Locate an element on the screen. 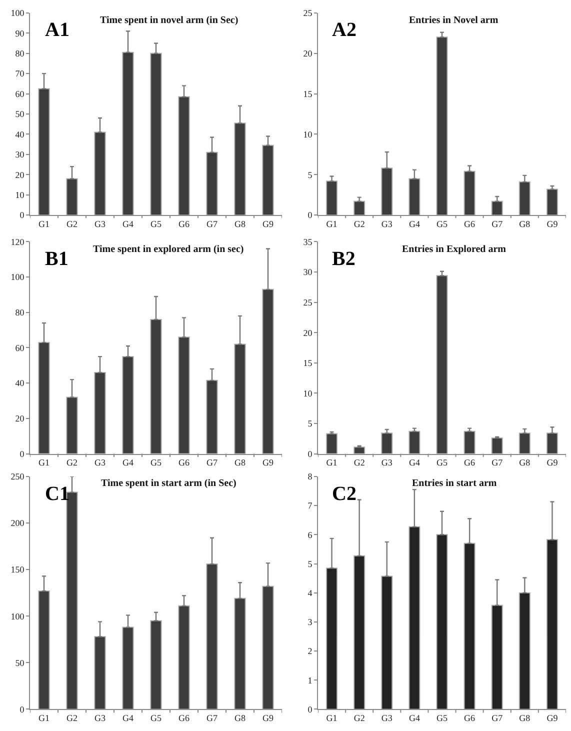 The image size is (571, 731). y-tick-label: 4 is located at coordinates (310, 593).